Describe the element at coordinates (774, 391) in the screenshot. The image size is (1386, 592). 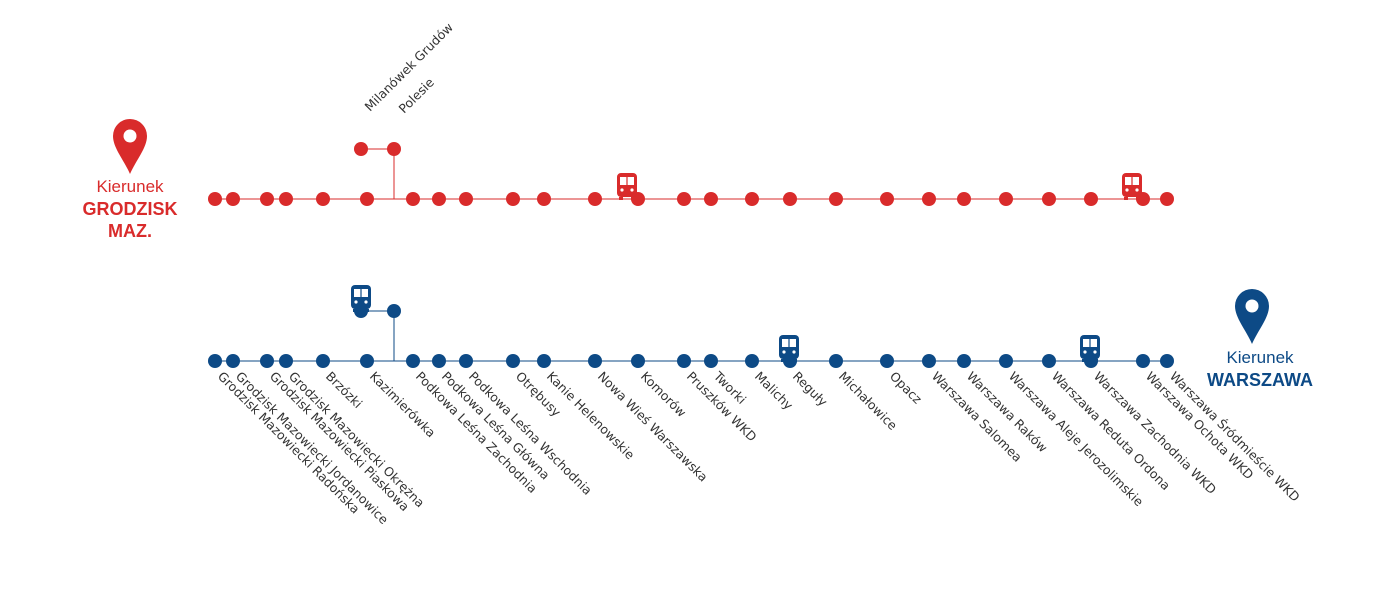
I see `station-label: Malichy` at that location.